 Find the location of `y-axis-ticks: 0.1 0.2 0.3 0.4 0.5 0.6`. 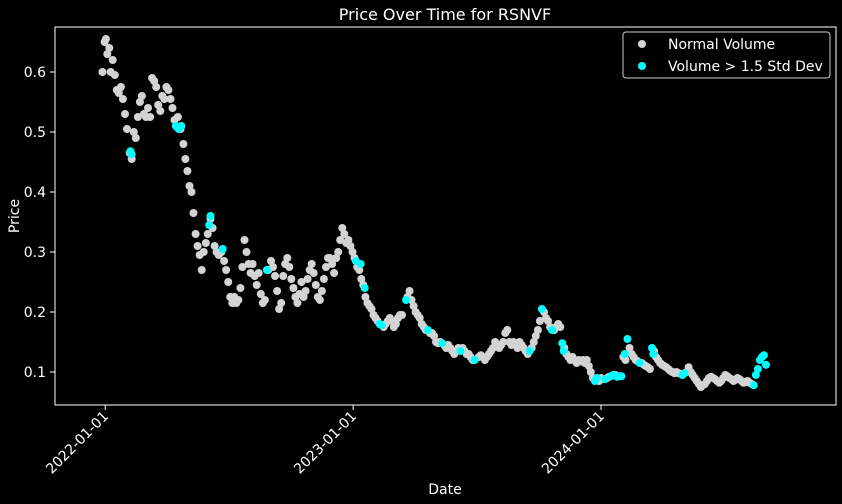

y-axis-ticks: 0.1 0.2 0.3 0.4 0.5 0.6 is located at coordinates (39, 223).